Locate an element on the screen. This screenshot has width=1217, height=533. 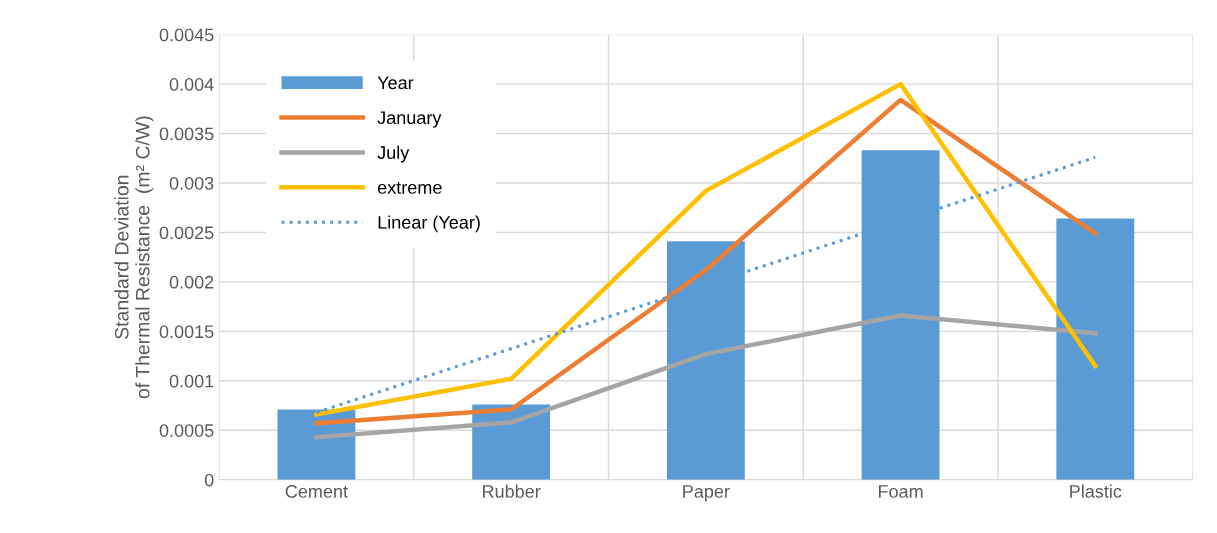
y-tick-label: 0.004 is located at coordinates (191, 84).